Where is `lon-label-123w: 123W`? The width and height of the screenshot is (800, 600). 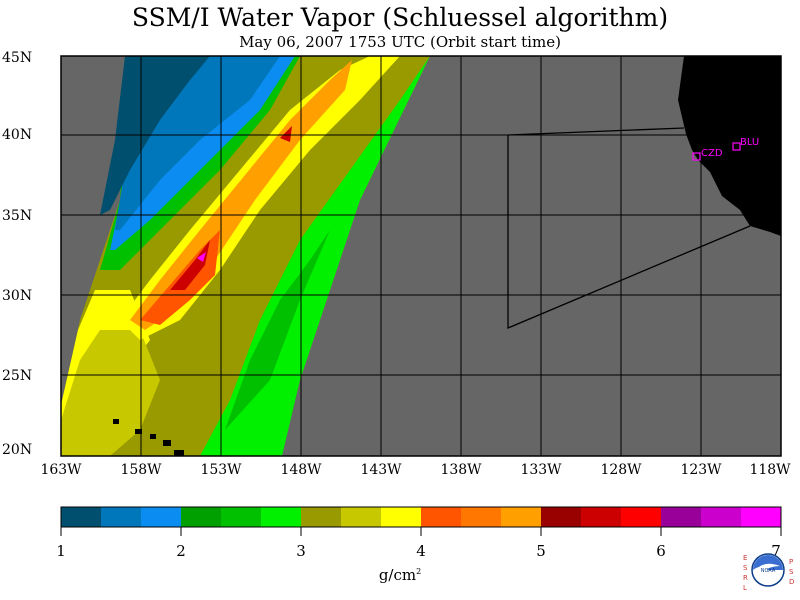 lon-label-123w: 123W is located at coordinates (701, 470).